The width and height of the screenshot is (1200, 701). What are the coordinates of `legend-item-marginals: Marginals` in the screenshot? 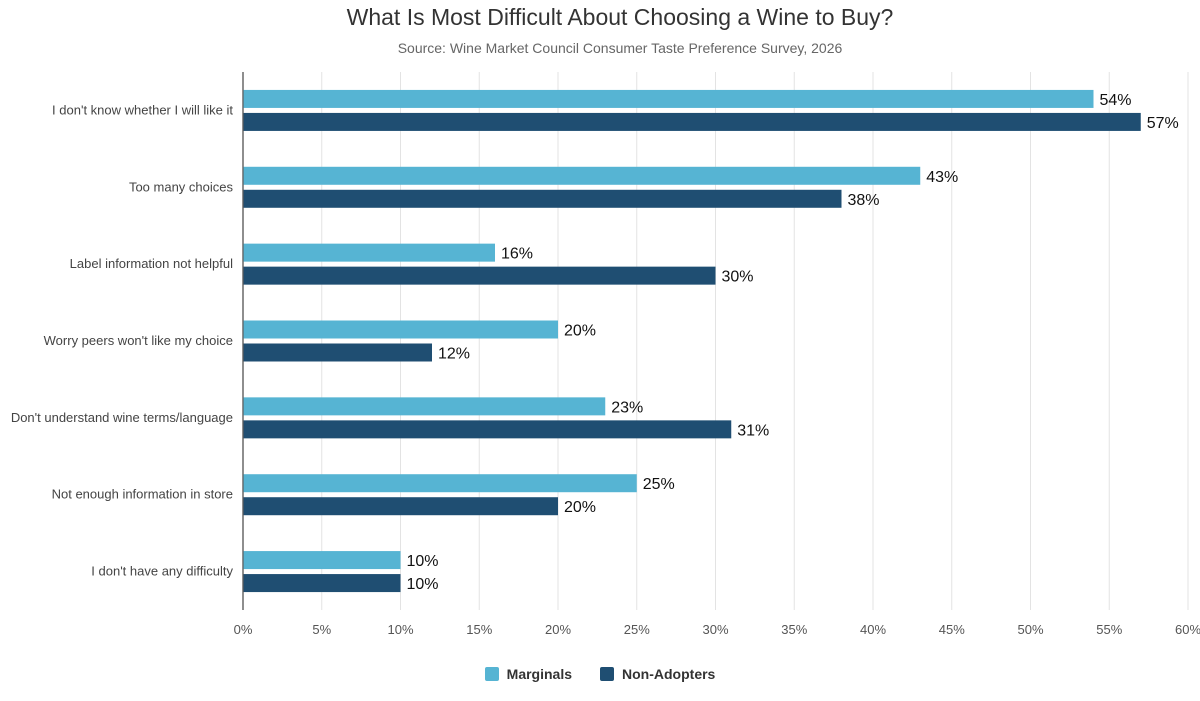 It's located at (528, 674).